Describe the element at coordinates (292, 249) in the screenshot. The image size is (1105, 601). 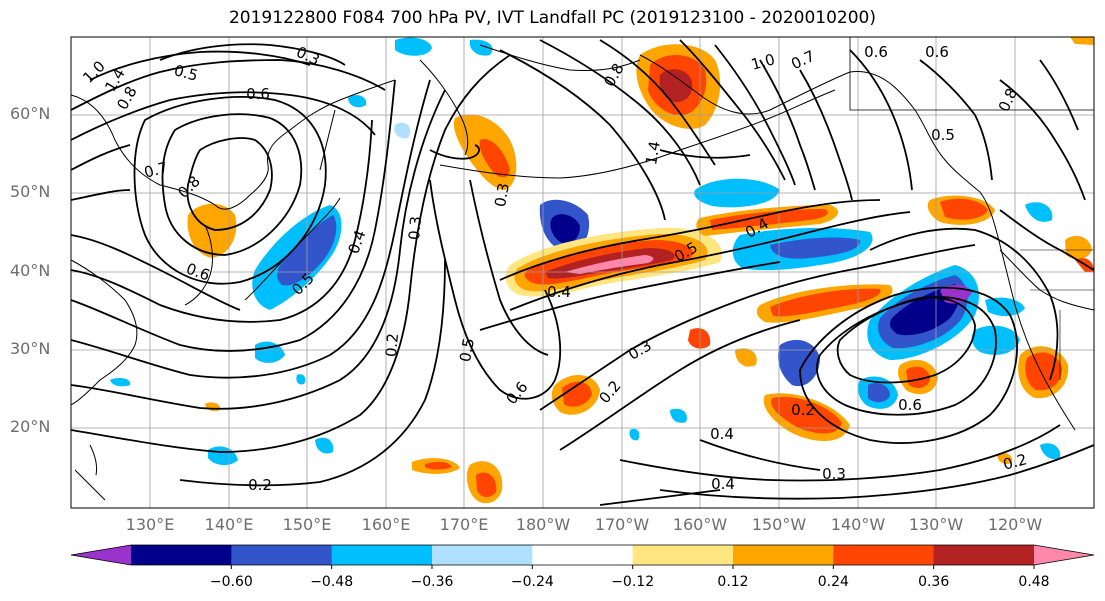
I see `japan-coastline` at that location.